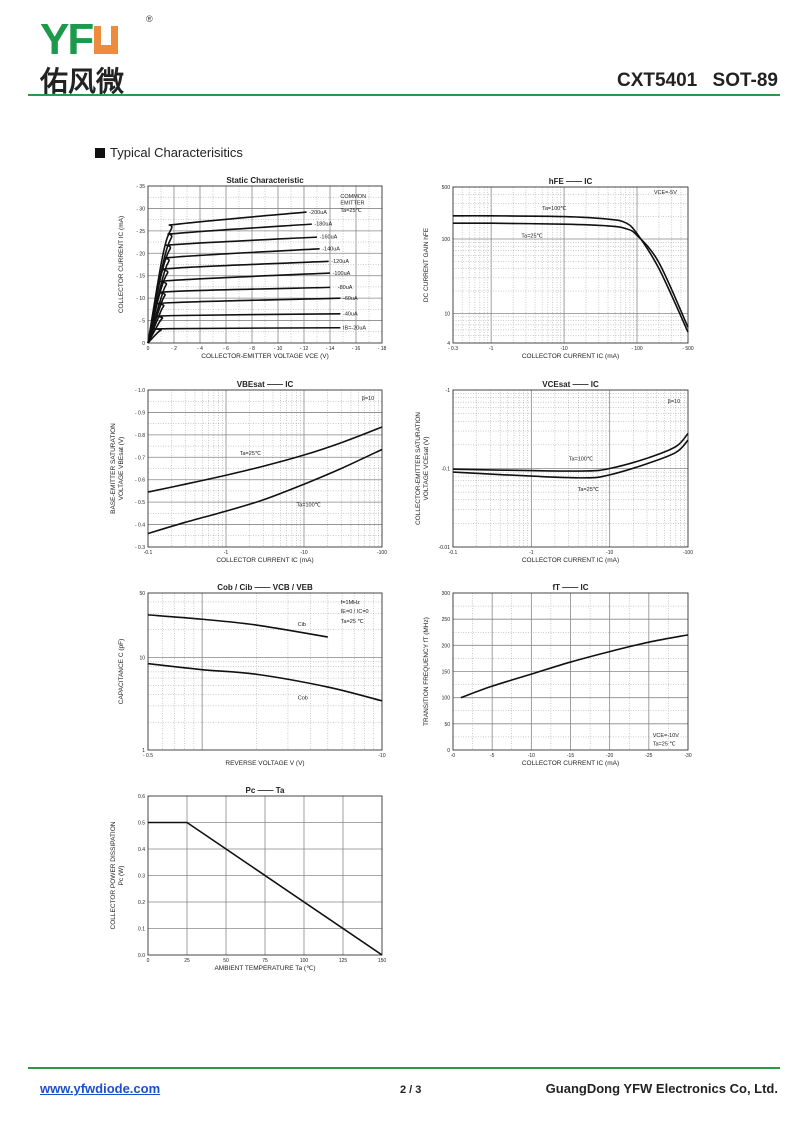 Image resolution: width=800 pixels, height=1130 pixels. I want to click on y-tick-label: 250, so click(446, 620).